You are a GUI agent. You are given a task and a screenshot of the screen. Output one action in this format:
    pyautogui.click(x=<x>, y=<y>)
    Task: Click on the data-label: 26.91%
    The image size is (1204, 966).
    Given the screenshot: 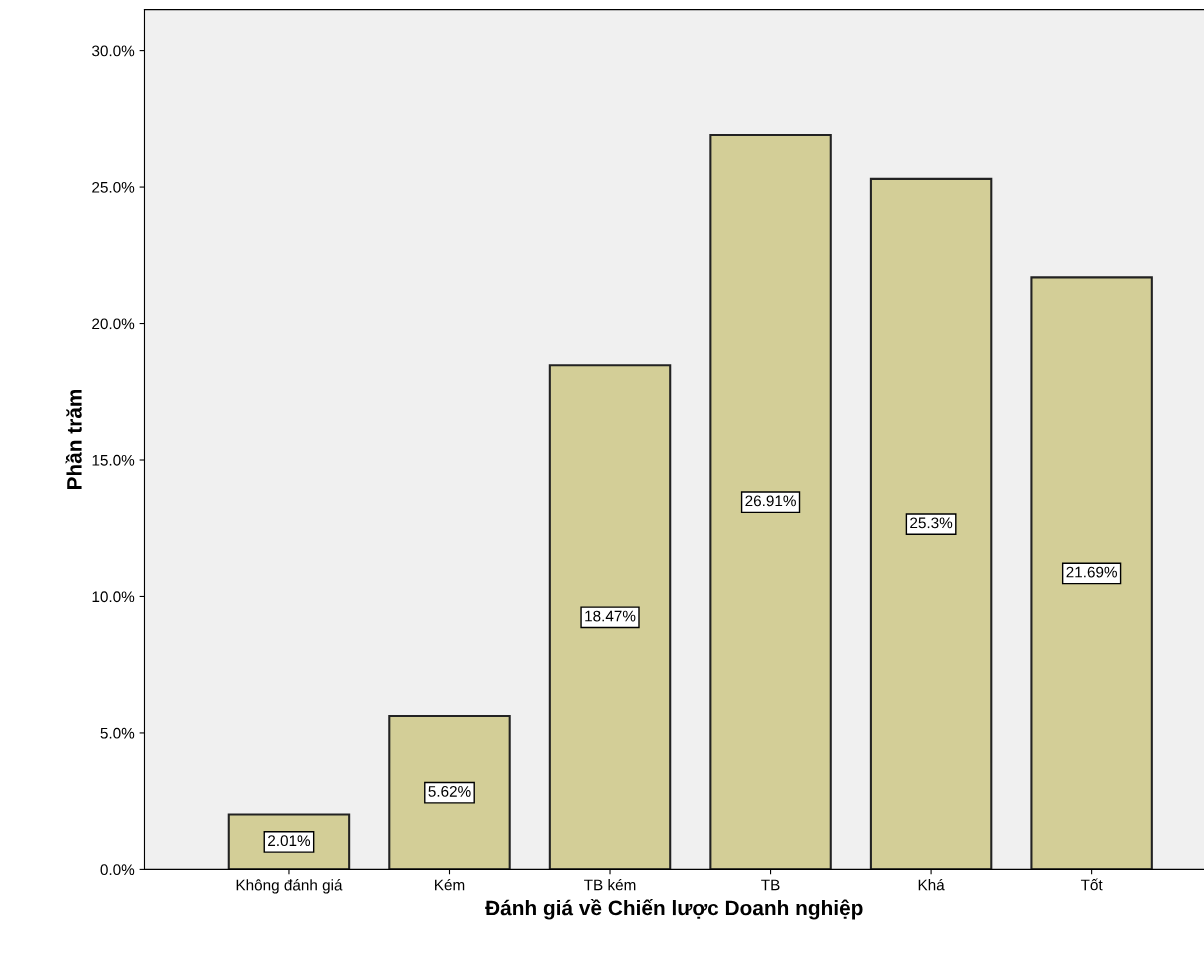 What is the action you would take?
    pyautogui.click(x=770, y=501)
    